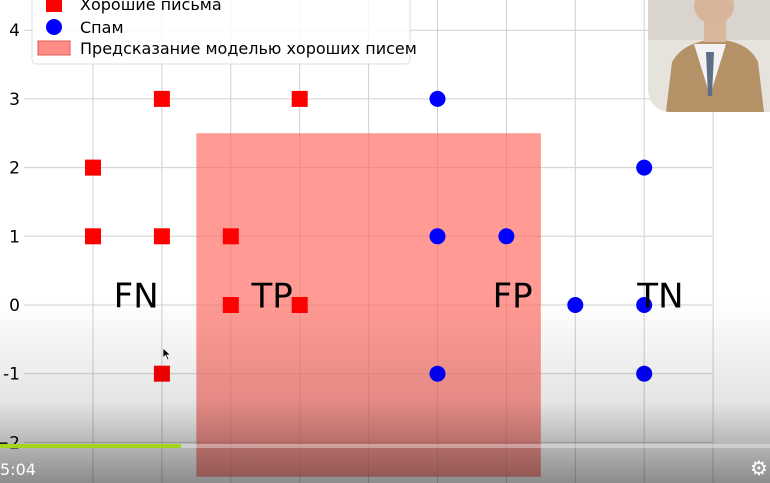  What do you see at coordinates (54, 48) in the screenshot?
I see `legend-marker-region` at bounding box center [54, 48].